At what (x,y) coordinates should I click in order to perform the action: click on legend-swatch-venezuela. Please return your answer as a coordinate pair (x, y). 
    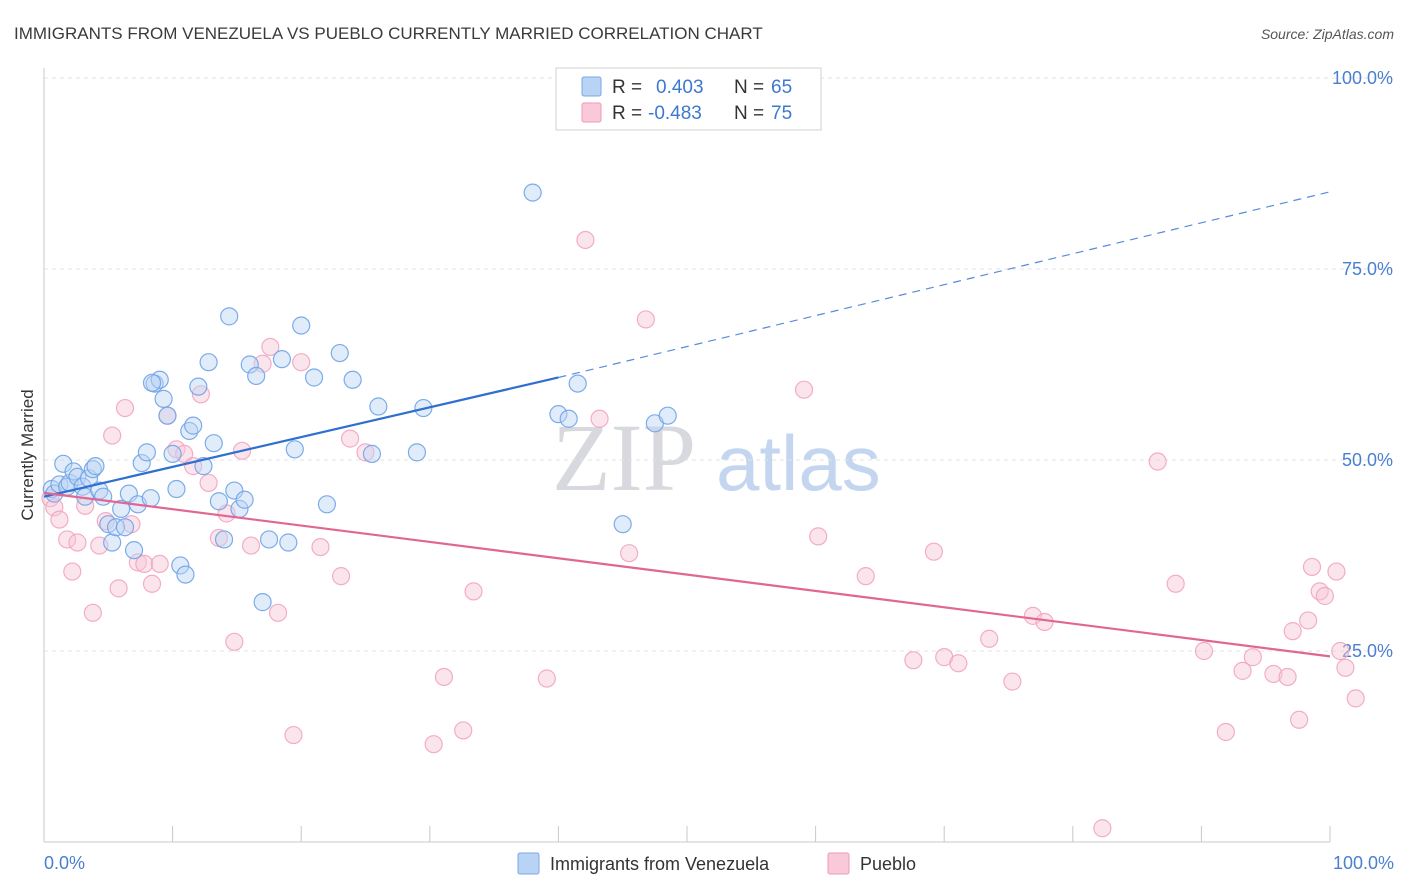
    Looking at the image, I should click on (591, 86).